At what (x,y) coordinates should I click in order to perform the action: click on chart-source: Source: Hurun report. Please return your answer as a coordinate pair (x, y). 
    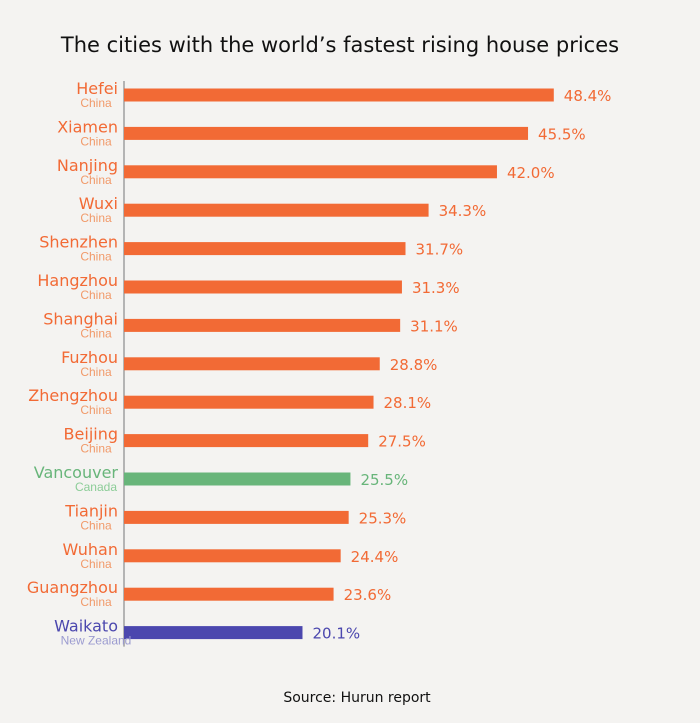
    Looking at the image, I should click on (357, 698).